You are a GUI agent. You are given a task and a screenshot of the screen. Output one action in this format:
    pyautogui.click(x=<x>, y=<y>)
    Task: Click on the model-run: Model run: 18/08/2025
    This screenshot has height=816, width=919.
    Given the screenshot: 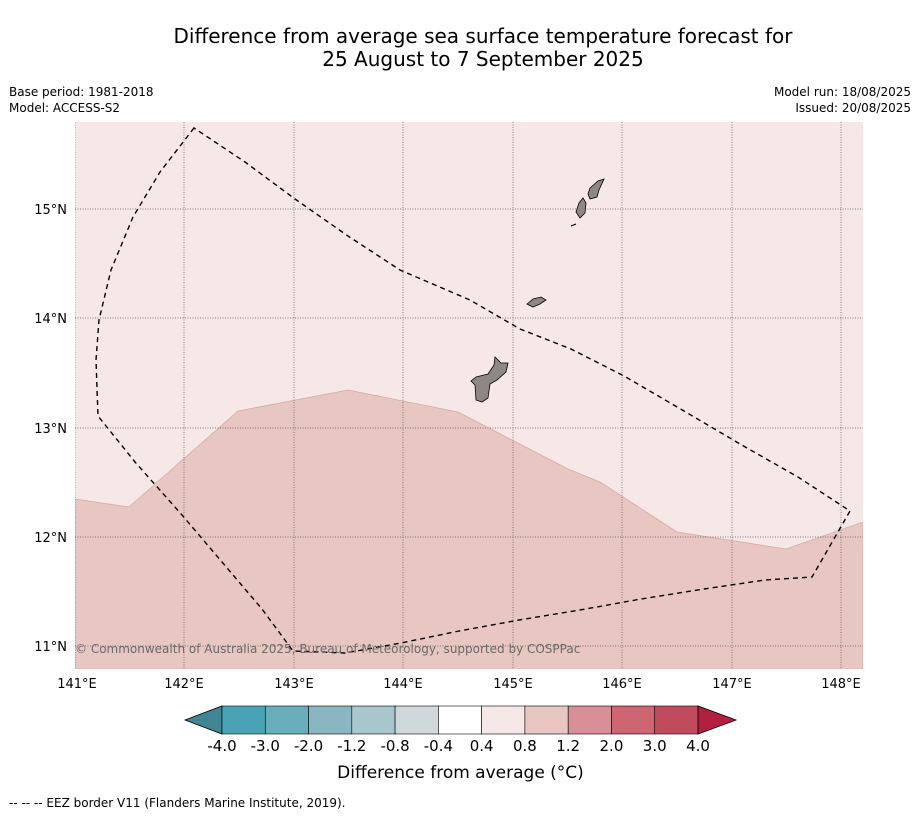 What is the action you would take?
    pyautogui.click(x=842, y=92)
    